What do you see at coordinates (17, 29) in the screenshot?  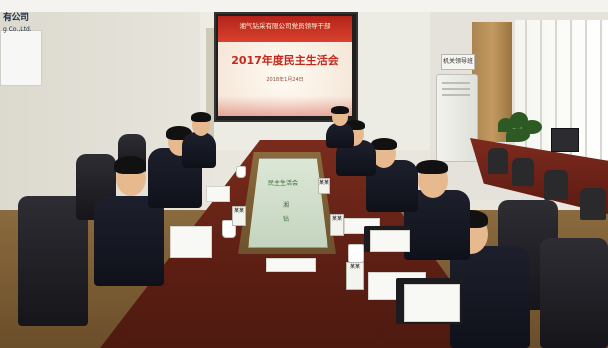 I see `company-sign-subtitle: g Co.,Ltd.` at bounding box center [17, 29].